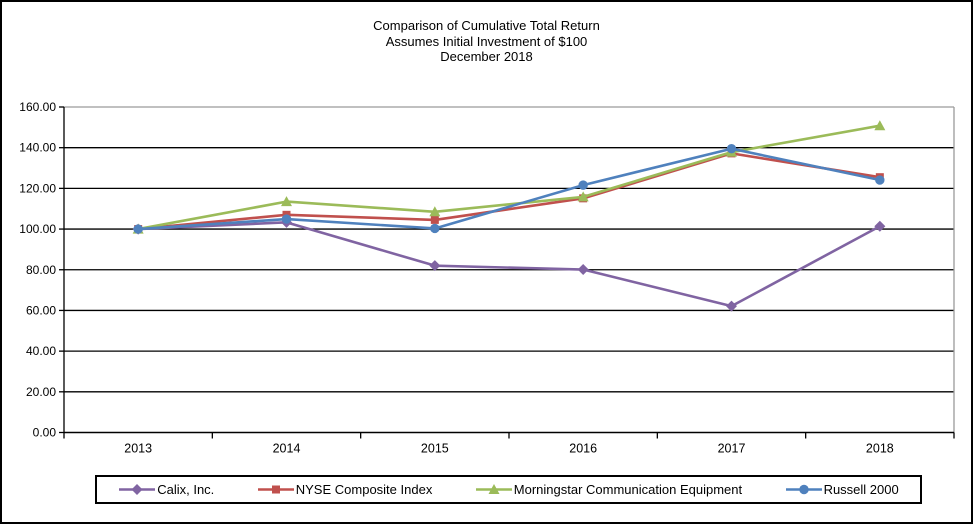  I want to click on y-axis-label: 160.00, so click(37, 107).